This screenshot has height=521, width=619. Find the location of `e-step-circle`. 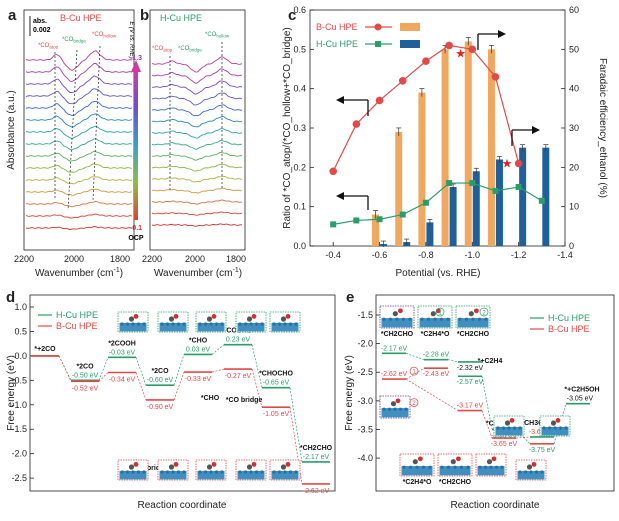

e-step-circle is located at coordinates (440, 312).